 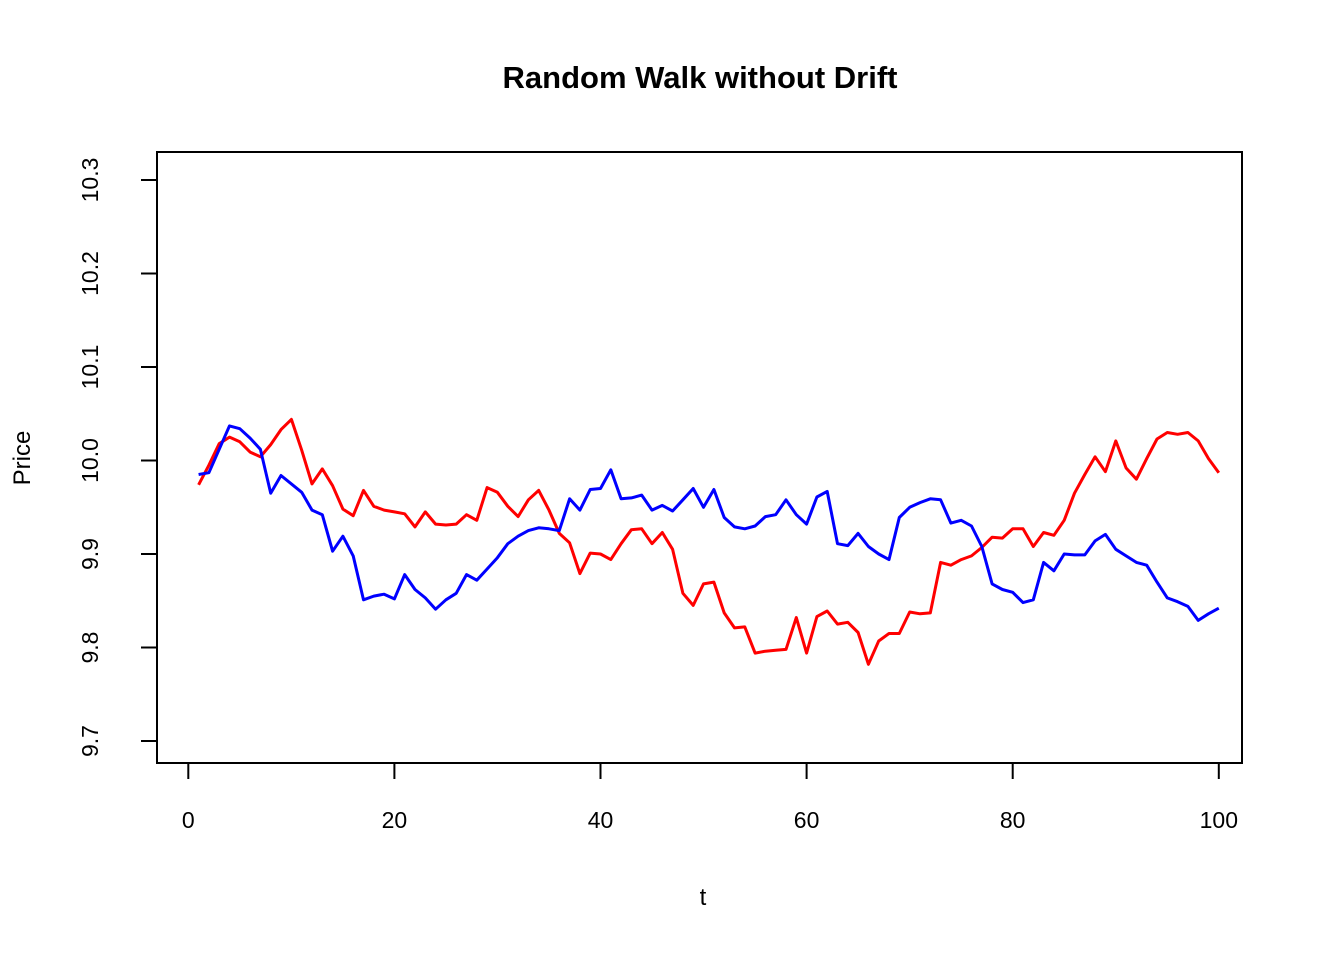 I want to click on x-tick-label: 40, so click(x=601, y=820).